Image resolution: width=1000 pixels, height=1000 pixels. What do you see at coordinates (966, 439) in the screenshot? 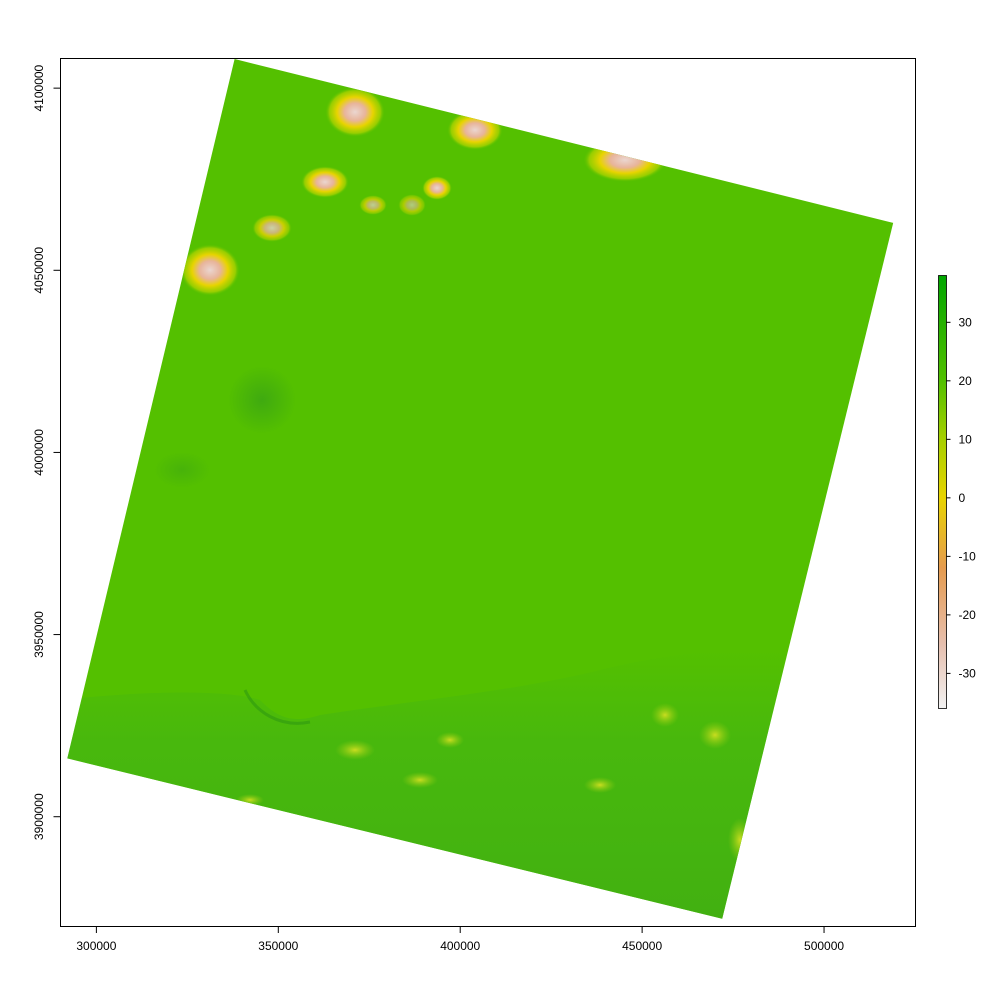
I see `legend-tick-label: 10` at bounding box center [966, 439].